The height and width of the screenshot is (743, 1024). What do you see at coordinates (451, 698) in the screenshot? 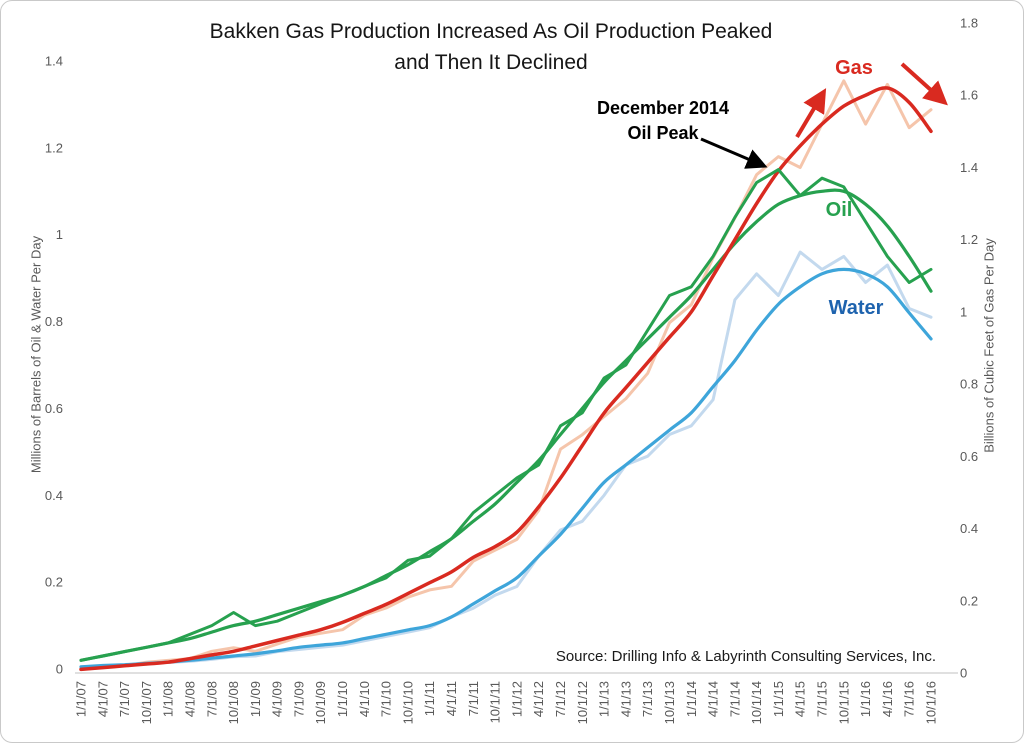
I see `x-axis-tick-label: 4/1/11` at bounding box center [451, 698].